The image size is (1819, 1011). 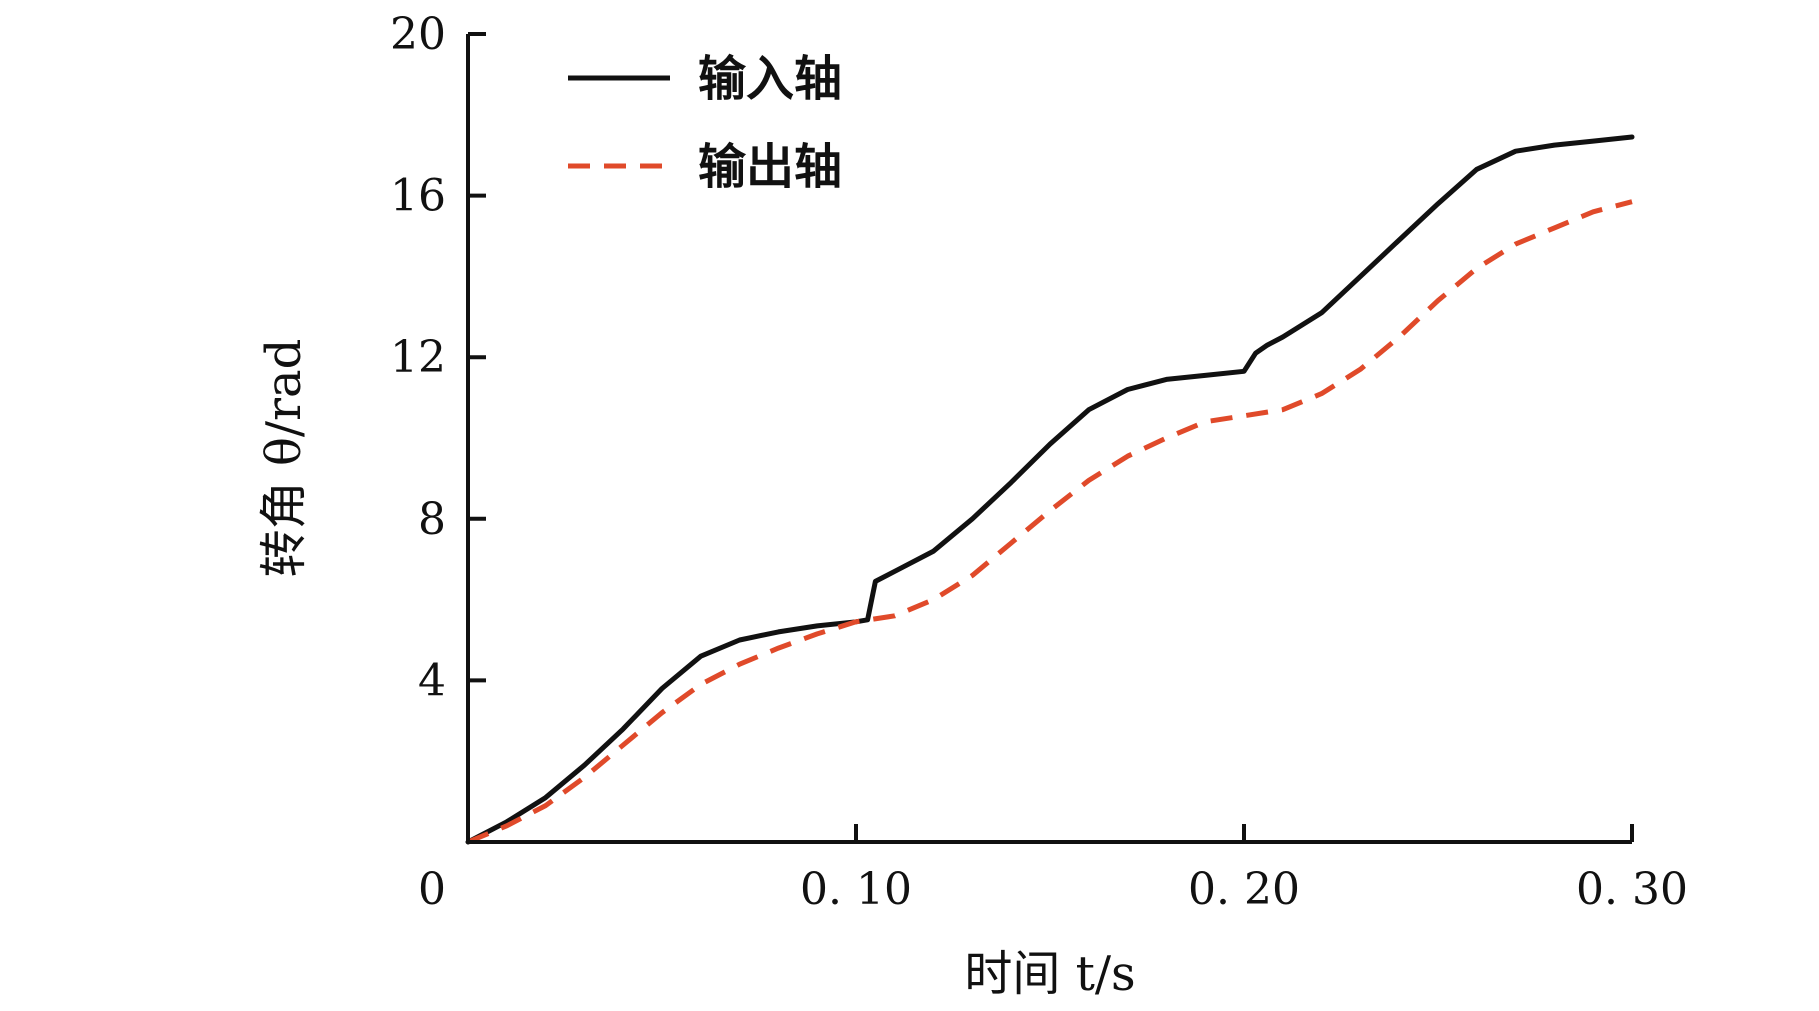 I want to click on y-tick-label: 16, so click(x=418, y=196).